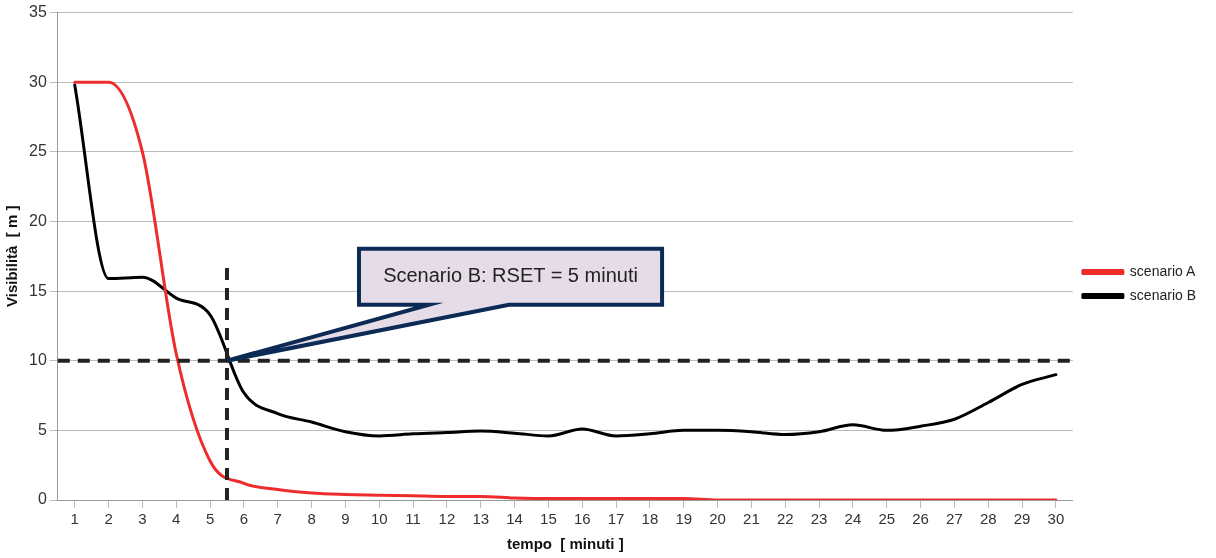 The width and height of the screenshot is (1216, 558). Describe the element at coordinates (819, 519) in the screenshot. I see `x-tick-label: 23` at that location.